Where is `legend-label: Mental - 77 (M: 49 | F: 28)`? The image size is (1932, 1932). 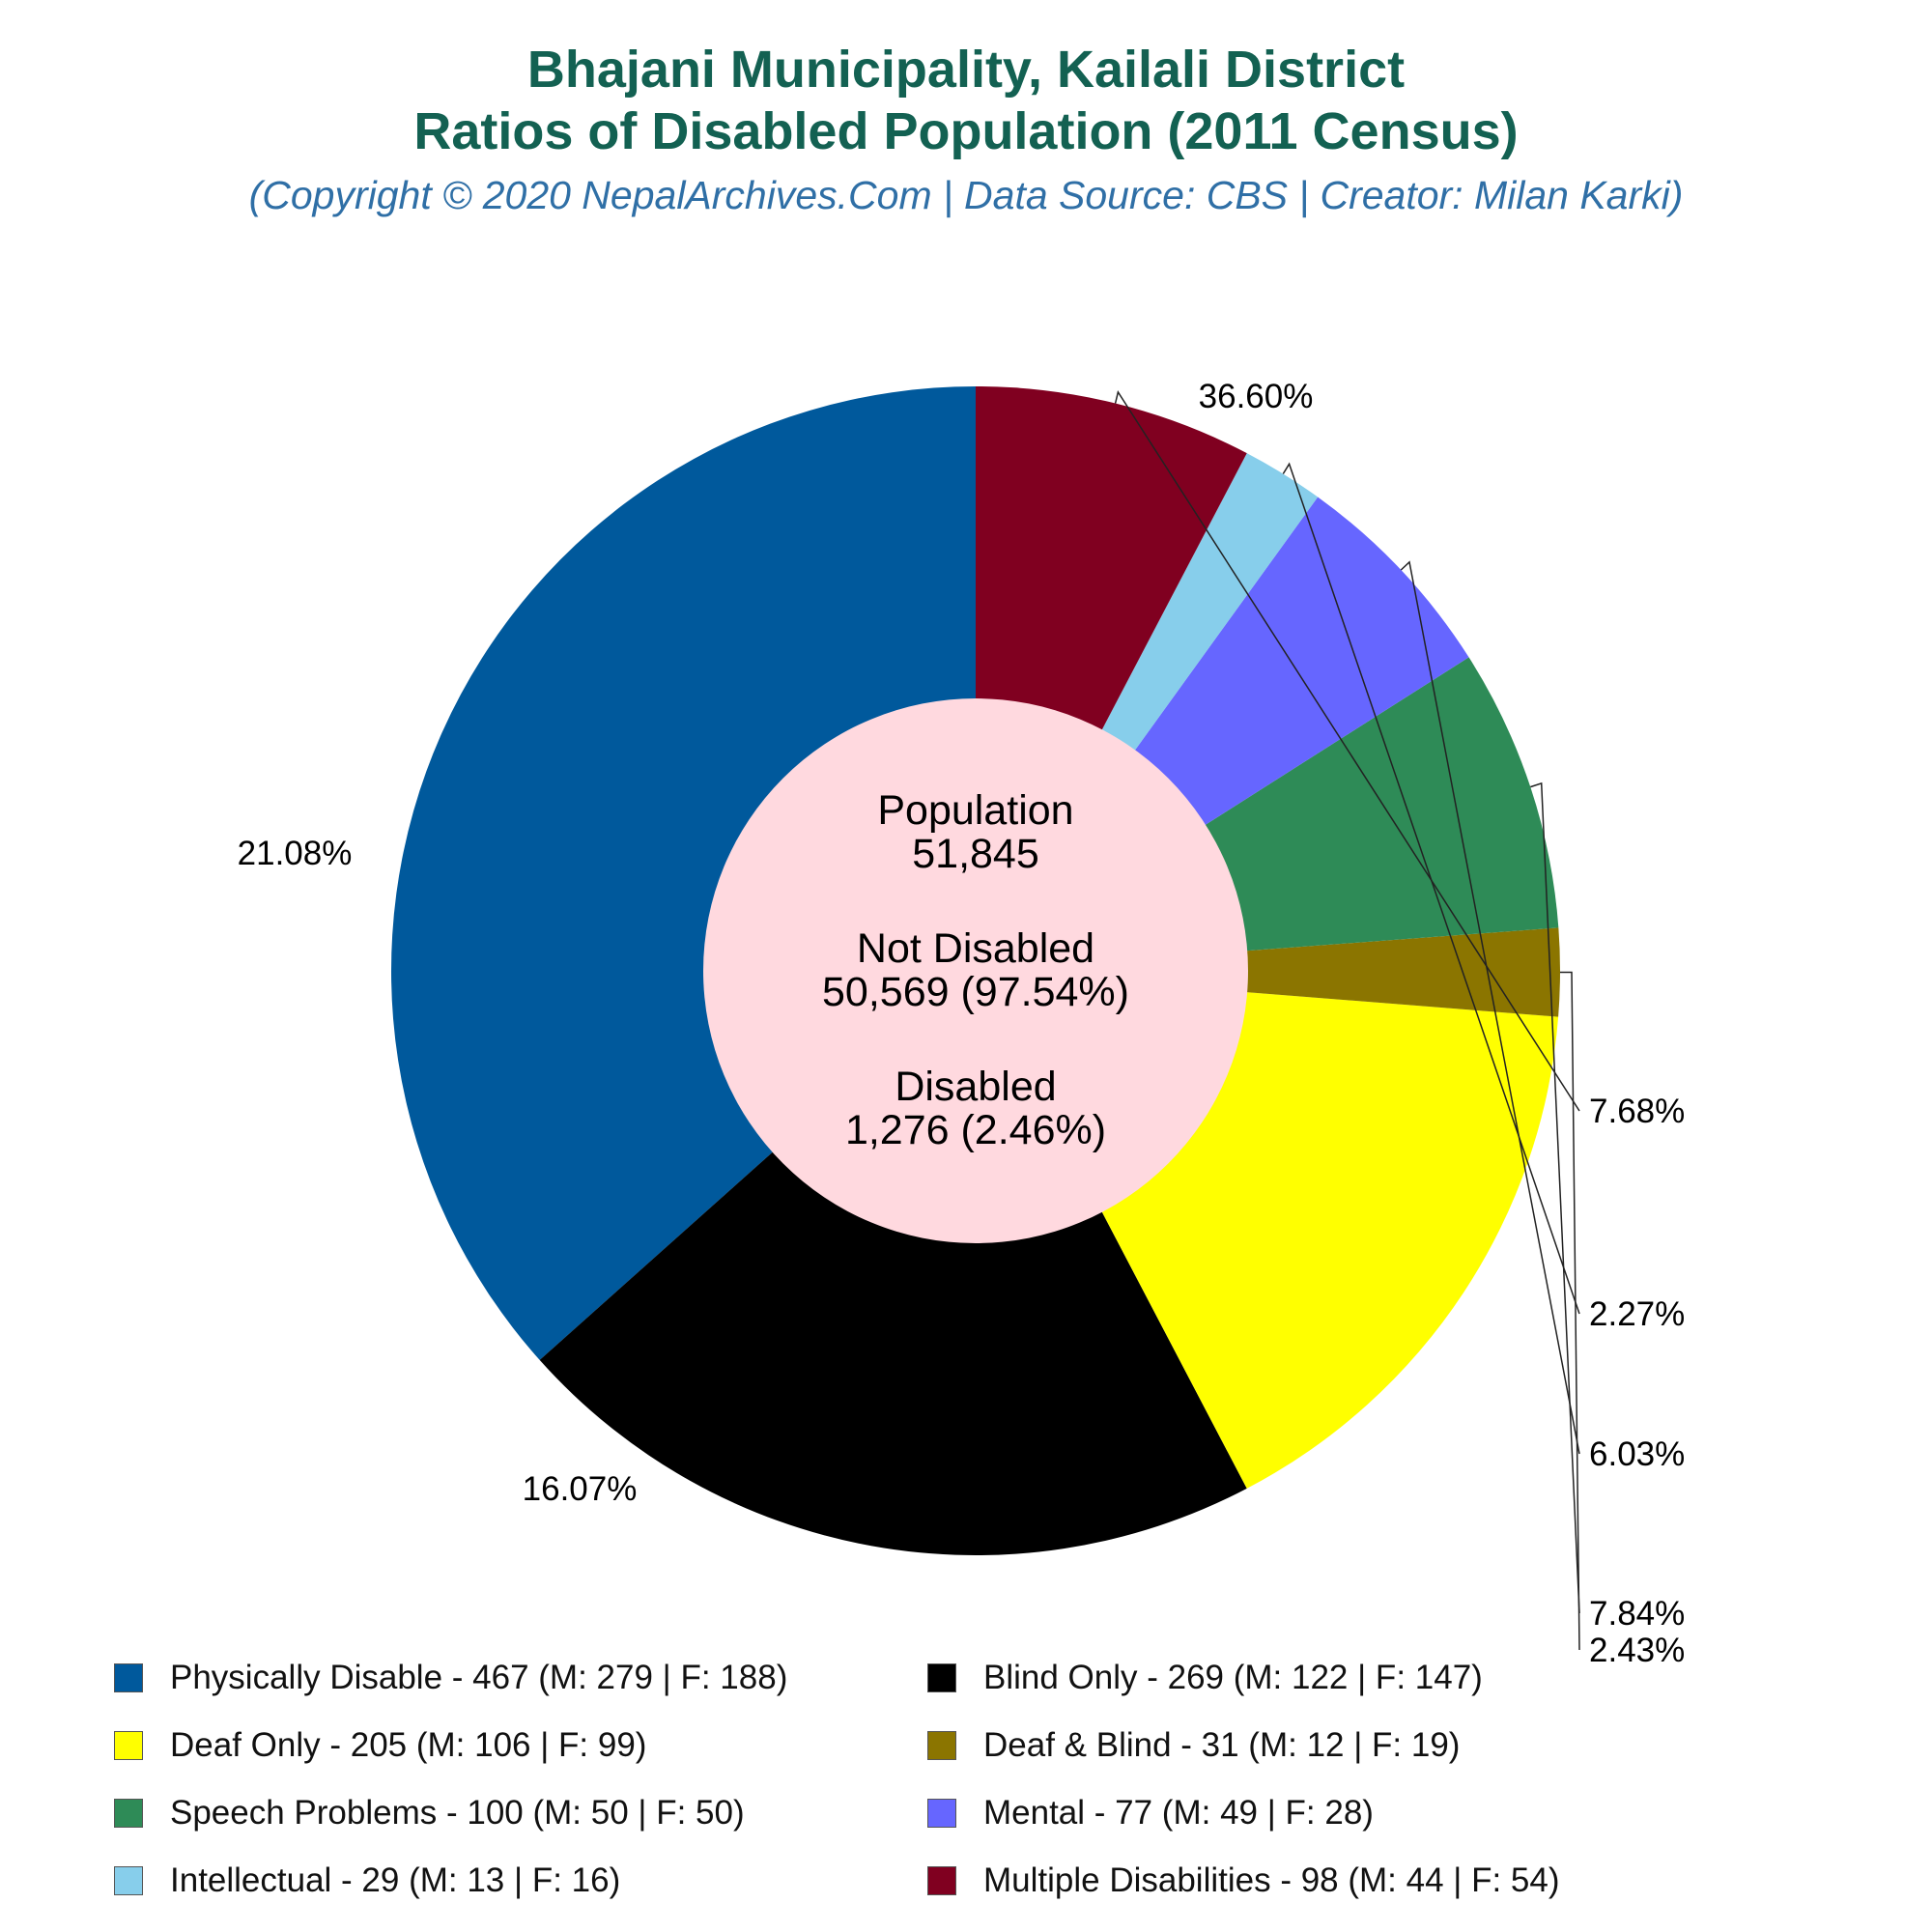
legend-label: Mental - 77 (M: 49 | F: 28) is located at coordinates (1178, 1813).